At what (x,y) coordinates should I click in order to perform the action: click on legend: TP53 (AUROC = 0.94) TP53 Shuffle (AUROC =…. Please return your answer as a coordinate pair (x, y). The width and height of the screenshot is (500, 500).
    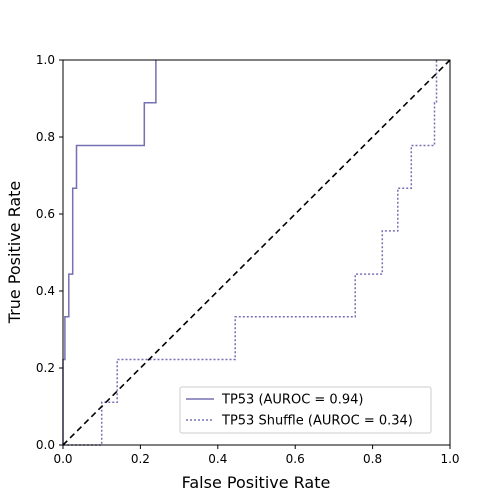
    Looking at the image, I should click on (305, 410).